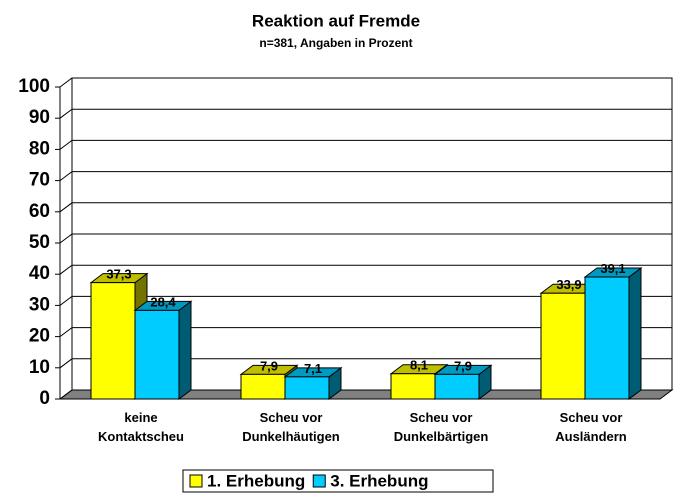 This screenshot has width=674, height=493. Describe the element at coordinates (39, 148) in the screenshot. I see `y-tick-label: 80` at that location.